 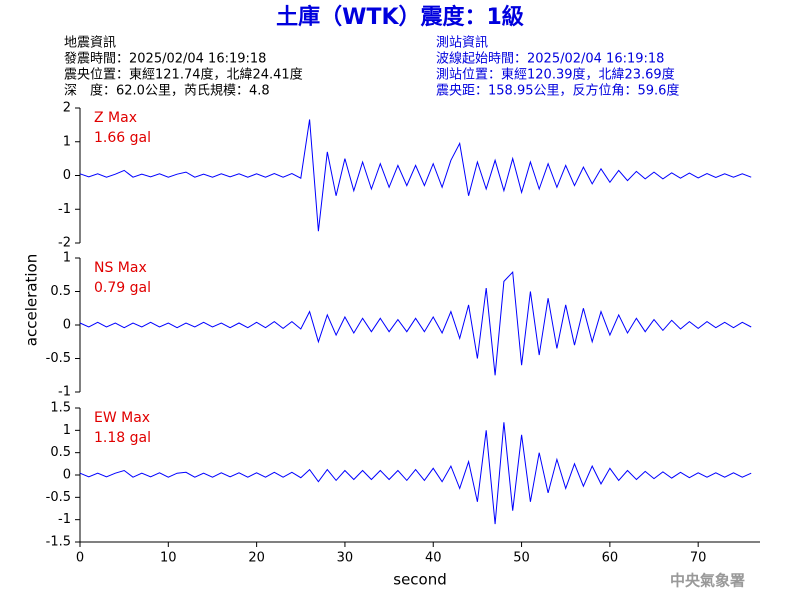 What do you see at coordinates (67, 108) in the screenshot?
I see `y-tick-label: 2` at bounding box center [67, 108].